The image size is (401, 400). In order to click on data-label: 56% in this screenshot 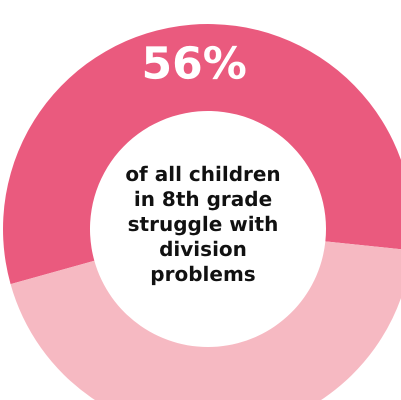, I will do `click(194, 64)`.